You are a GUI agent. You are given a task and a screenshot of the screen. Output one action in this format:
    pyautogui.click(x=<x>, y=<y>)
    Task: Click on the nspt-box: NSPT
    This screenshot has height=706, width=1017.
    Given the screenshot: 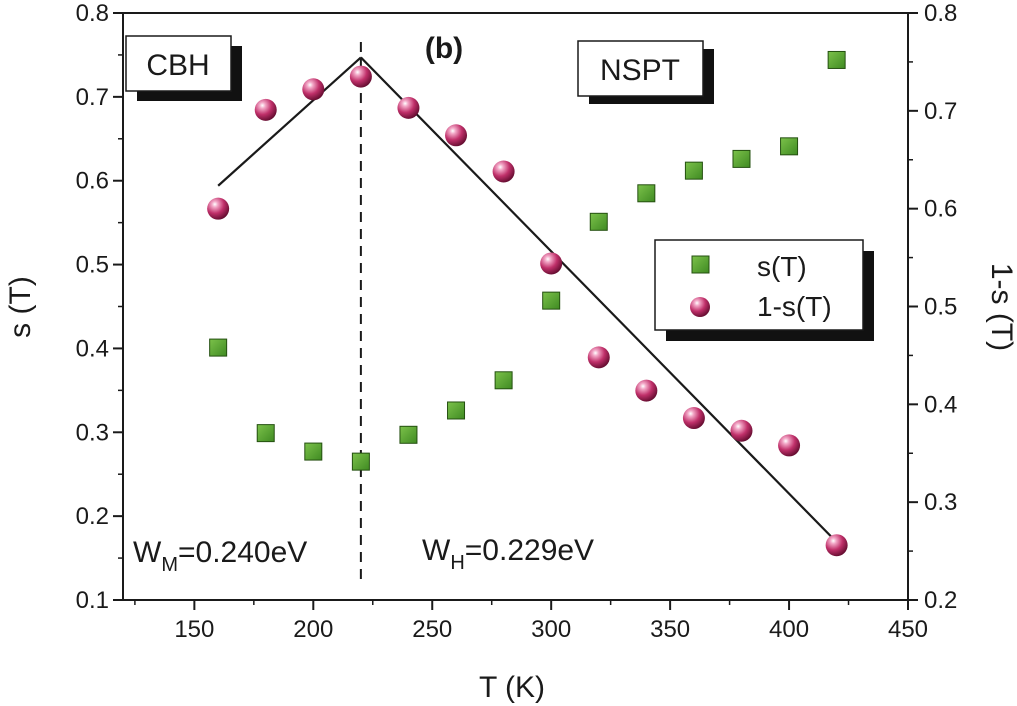 What is the action you would take?
    pyautogui.click(x=645, y=72)
    